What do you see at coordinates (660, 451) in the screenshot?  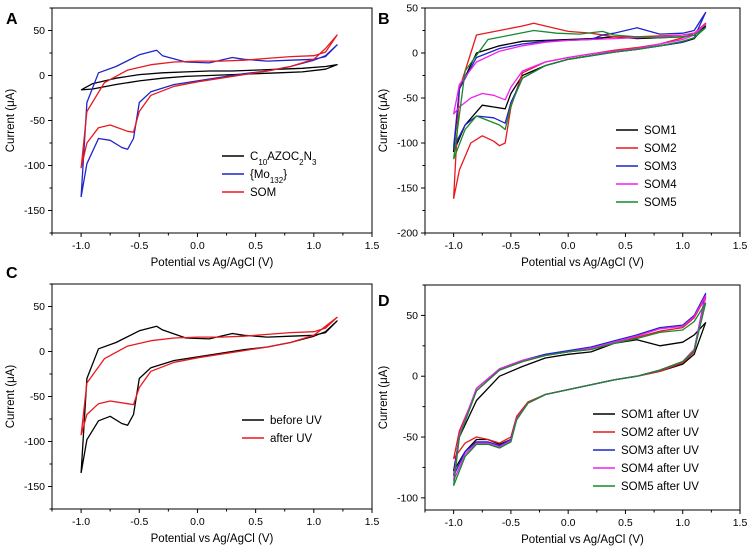 I see `legend-label: SOM3 after UV` at bounding box center [660, 451].